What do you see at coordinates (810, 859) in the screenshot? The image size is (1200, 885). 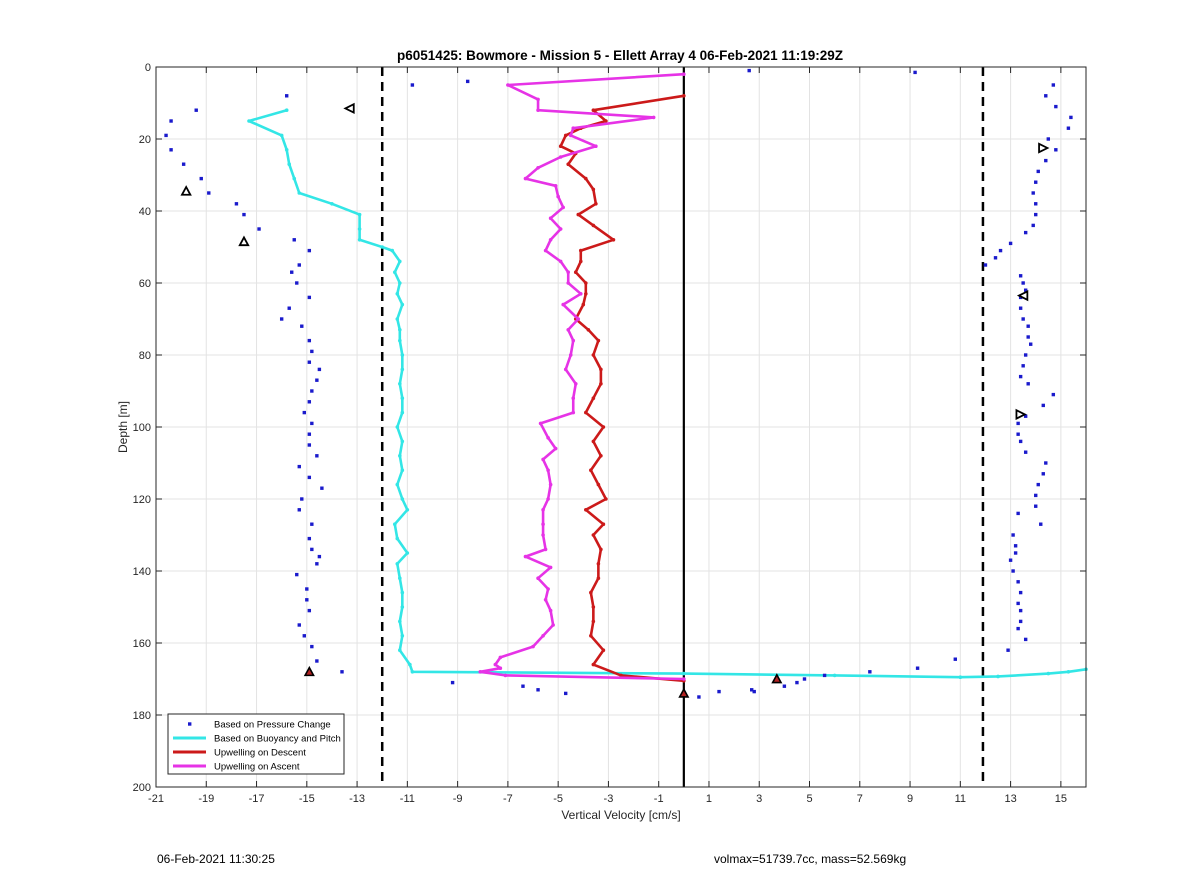 I see `footer-volmax-mass: volmax=51739.7cc, mass=52.569kg` at bounding box center [810, 859].